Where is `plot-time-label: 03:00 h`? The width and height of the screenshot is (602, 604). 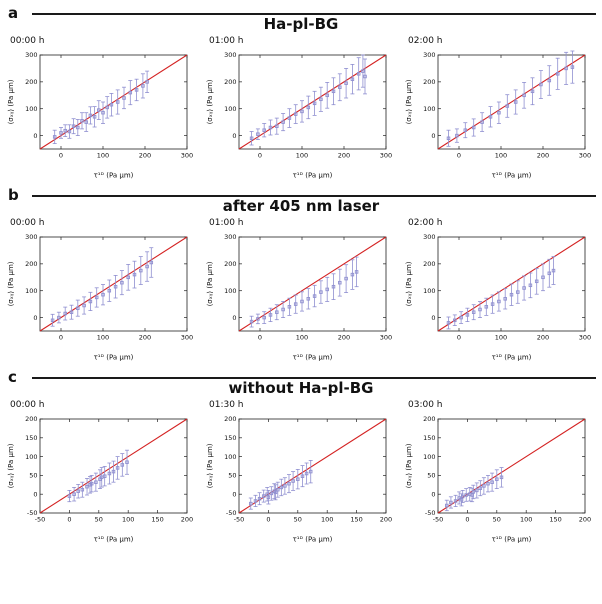 plot-time-label: 03:00 h is located at coordinates (425, 405).